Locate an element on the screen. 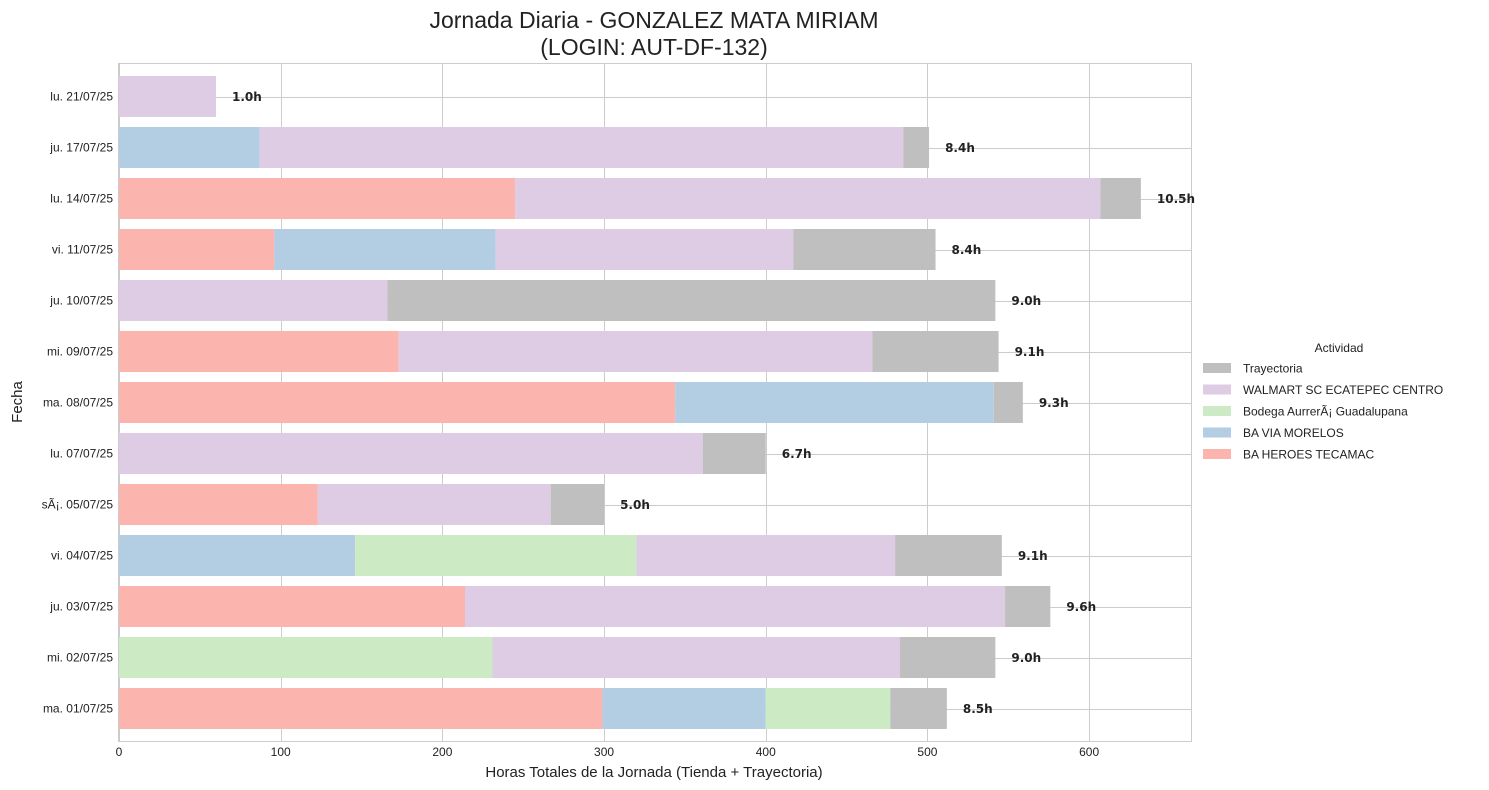 The height and width of the screenshot is (790, 1489). total-hours-label: 1.0h is located at coordinates (247, 97).